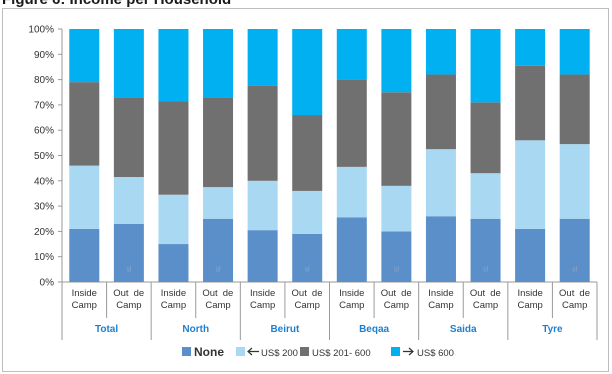  Describe the element at coordinates (209, 352) in the screenshot. I see `legend-label: None` at that location.